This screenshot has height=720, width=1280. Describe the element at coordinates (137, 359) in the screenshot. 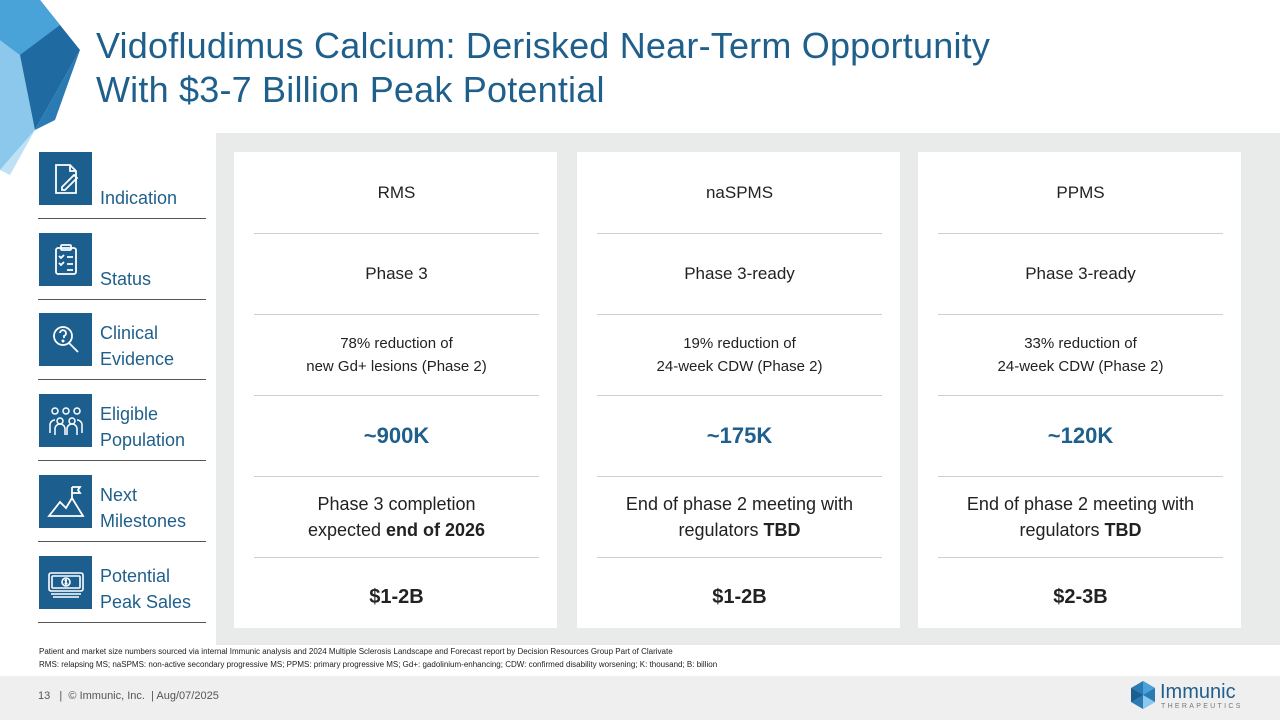

I see `row-label-line: Evidence` at that location.